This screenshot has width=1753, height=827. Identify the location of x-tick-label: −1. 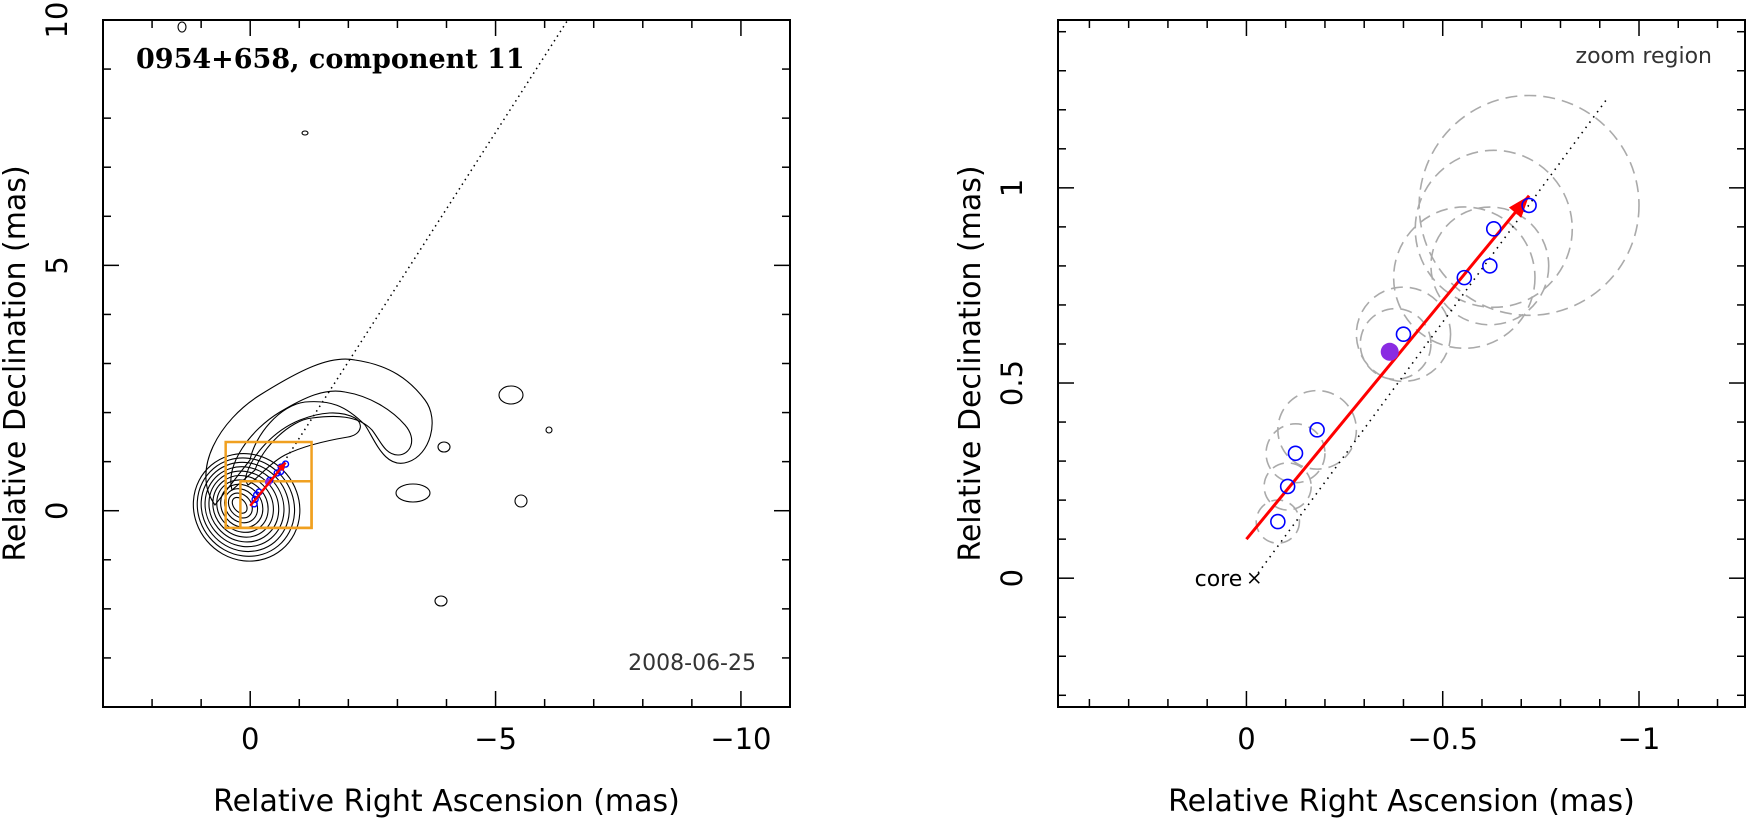
(1639, 739).